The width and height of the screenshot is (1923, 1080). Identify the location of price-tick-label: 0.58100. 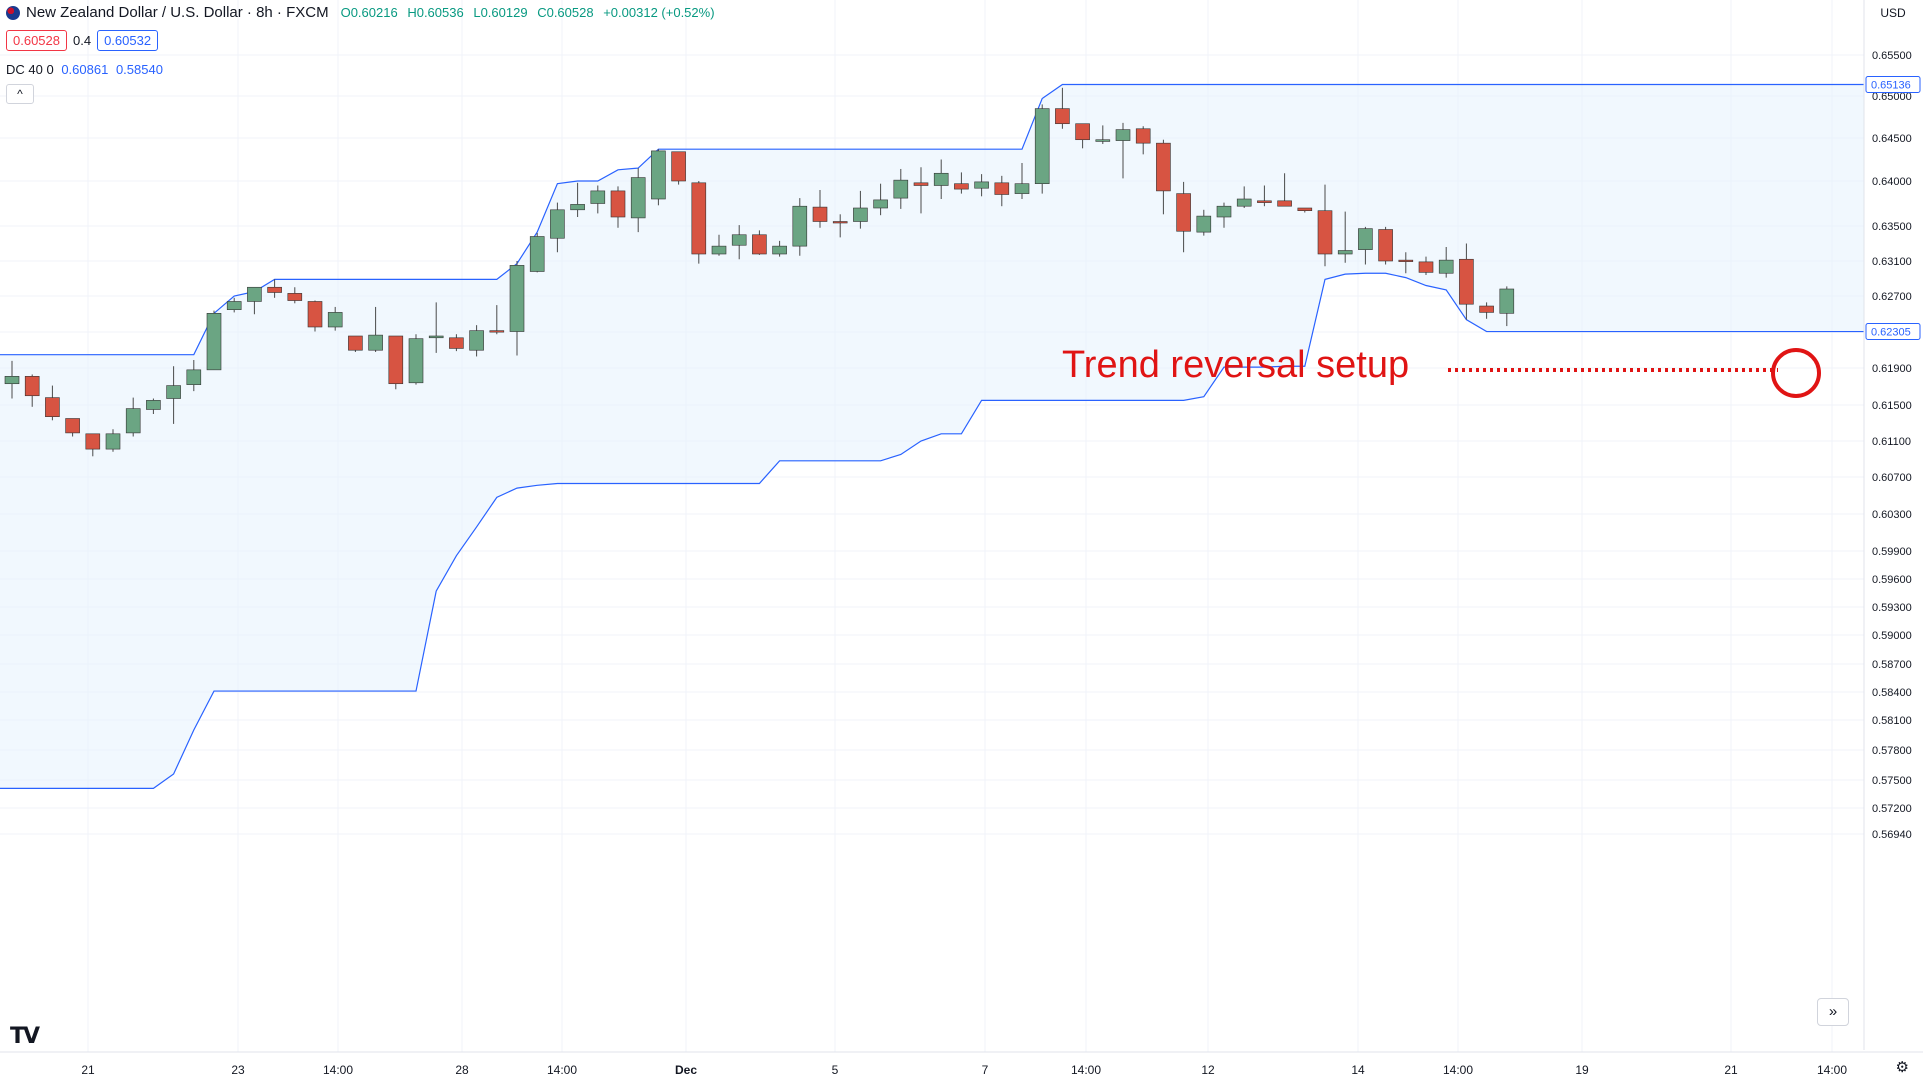
(1892, 721).